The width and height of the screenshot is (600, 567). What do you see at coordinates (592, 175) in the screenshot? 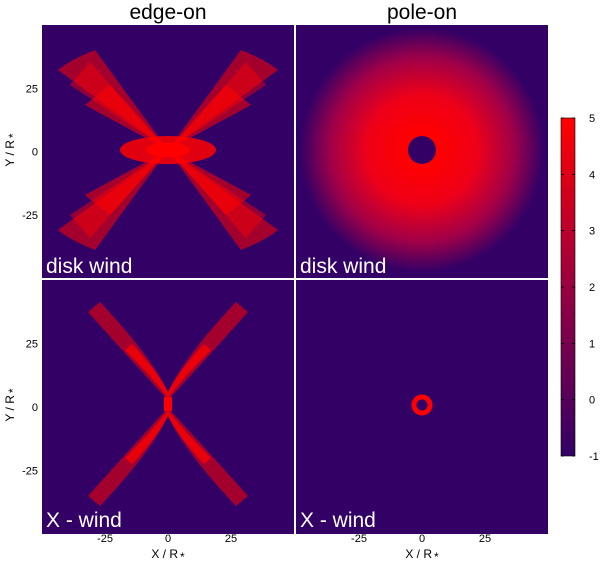
I see `colorbar-tick-label: 4` at bounding box center [592, 175].